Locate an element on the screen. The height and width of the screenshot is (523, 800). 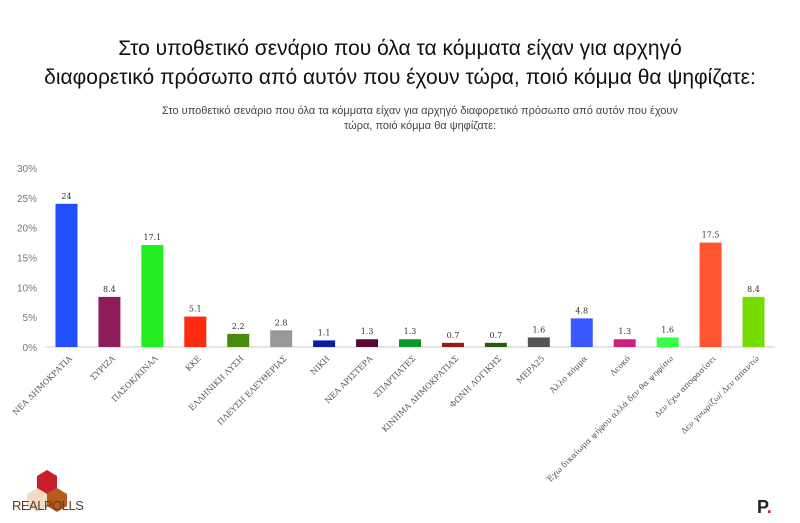
publisher-logo: P. is located at coordinates (764, 507).